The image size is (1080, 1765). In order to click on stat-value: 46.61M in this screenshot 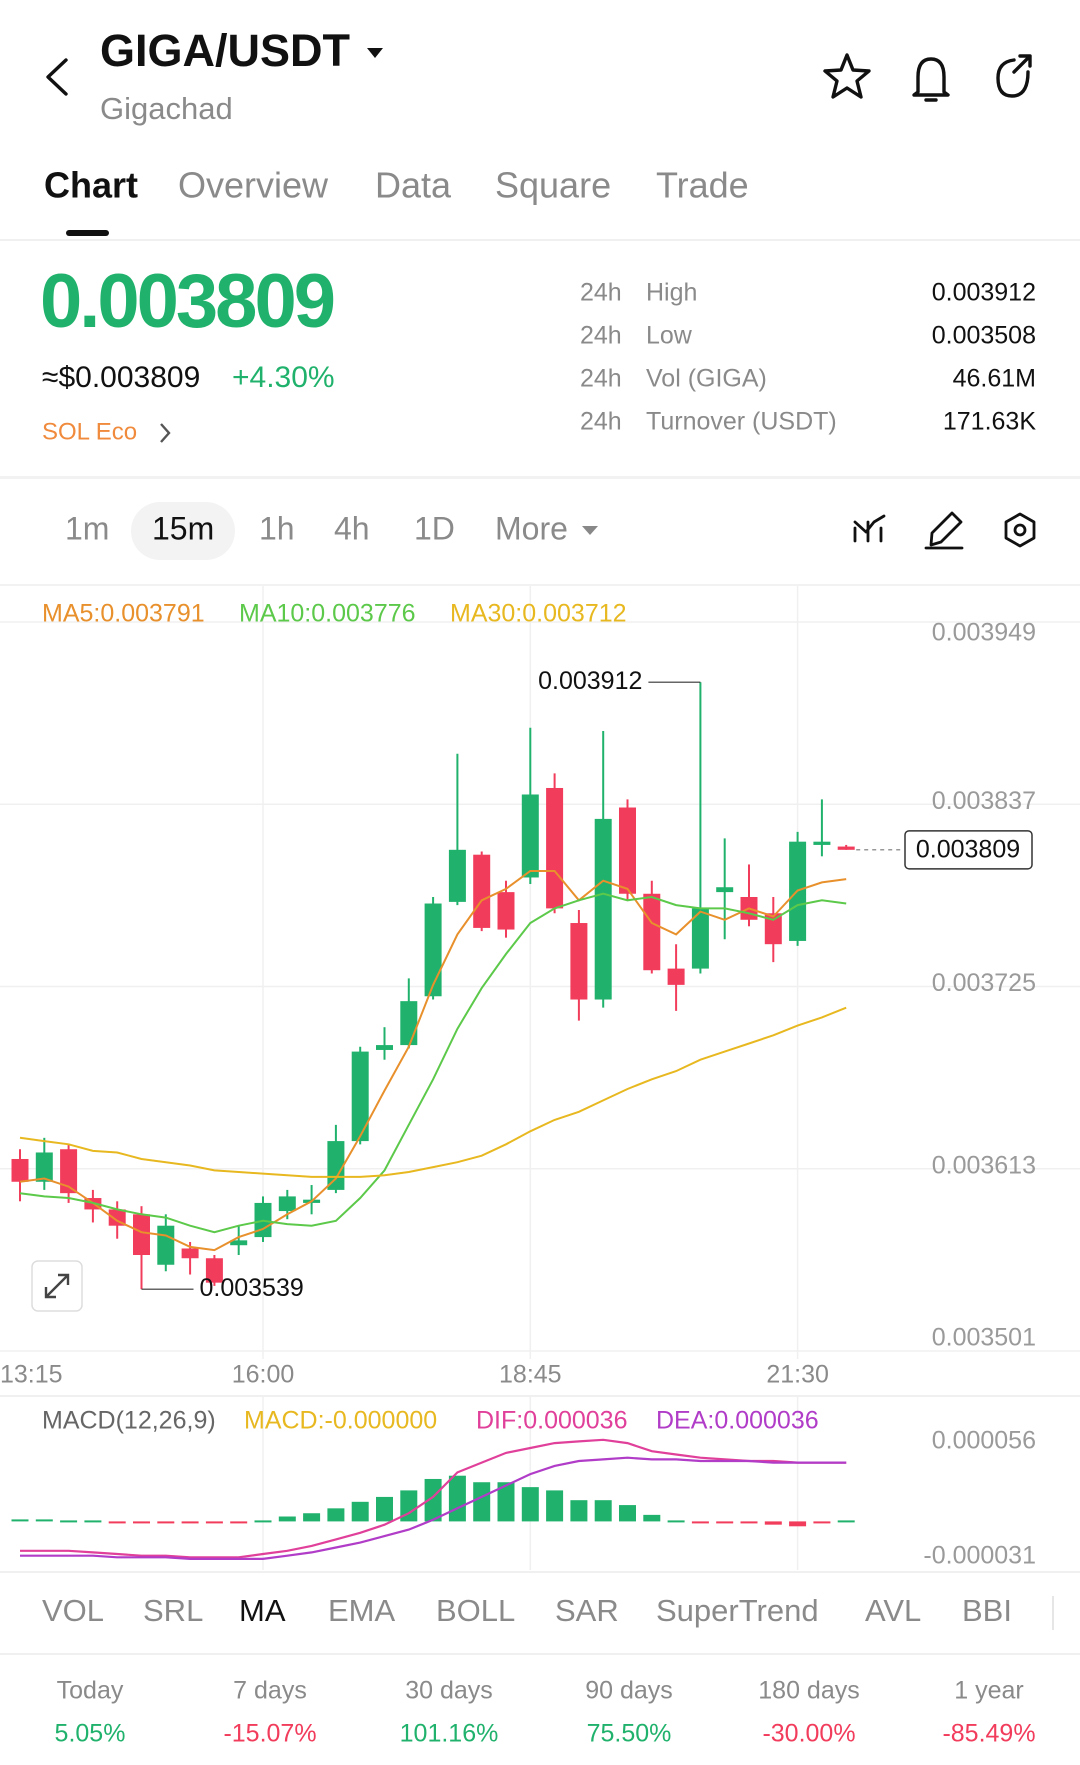, I will do `click(994, 379)`.